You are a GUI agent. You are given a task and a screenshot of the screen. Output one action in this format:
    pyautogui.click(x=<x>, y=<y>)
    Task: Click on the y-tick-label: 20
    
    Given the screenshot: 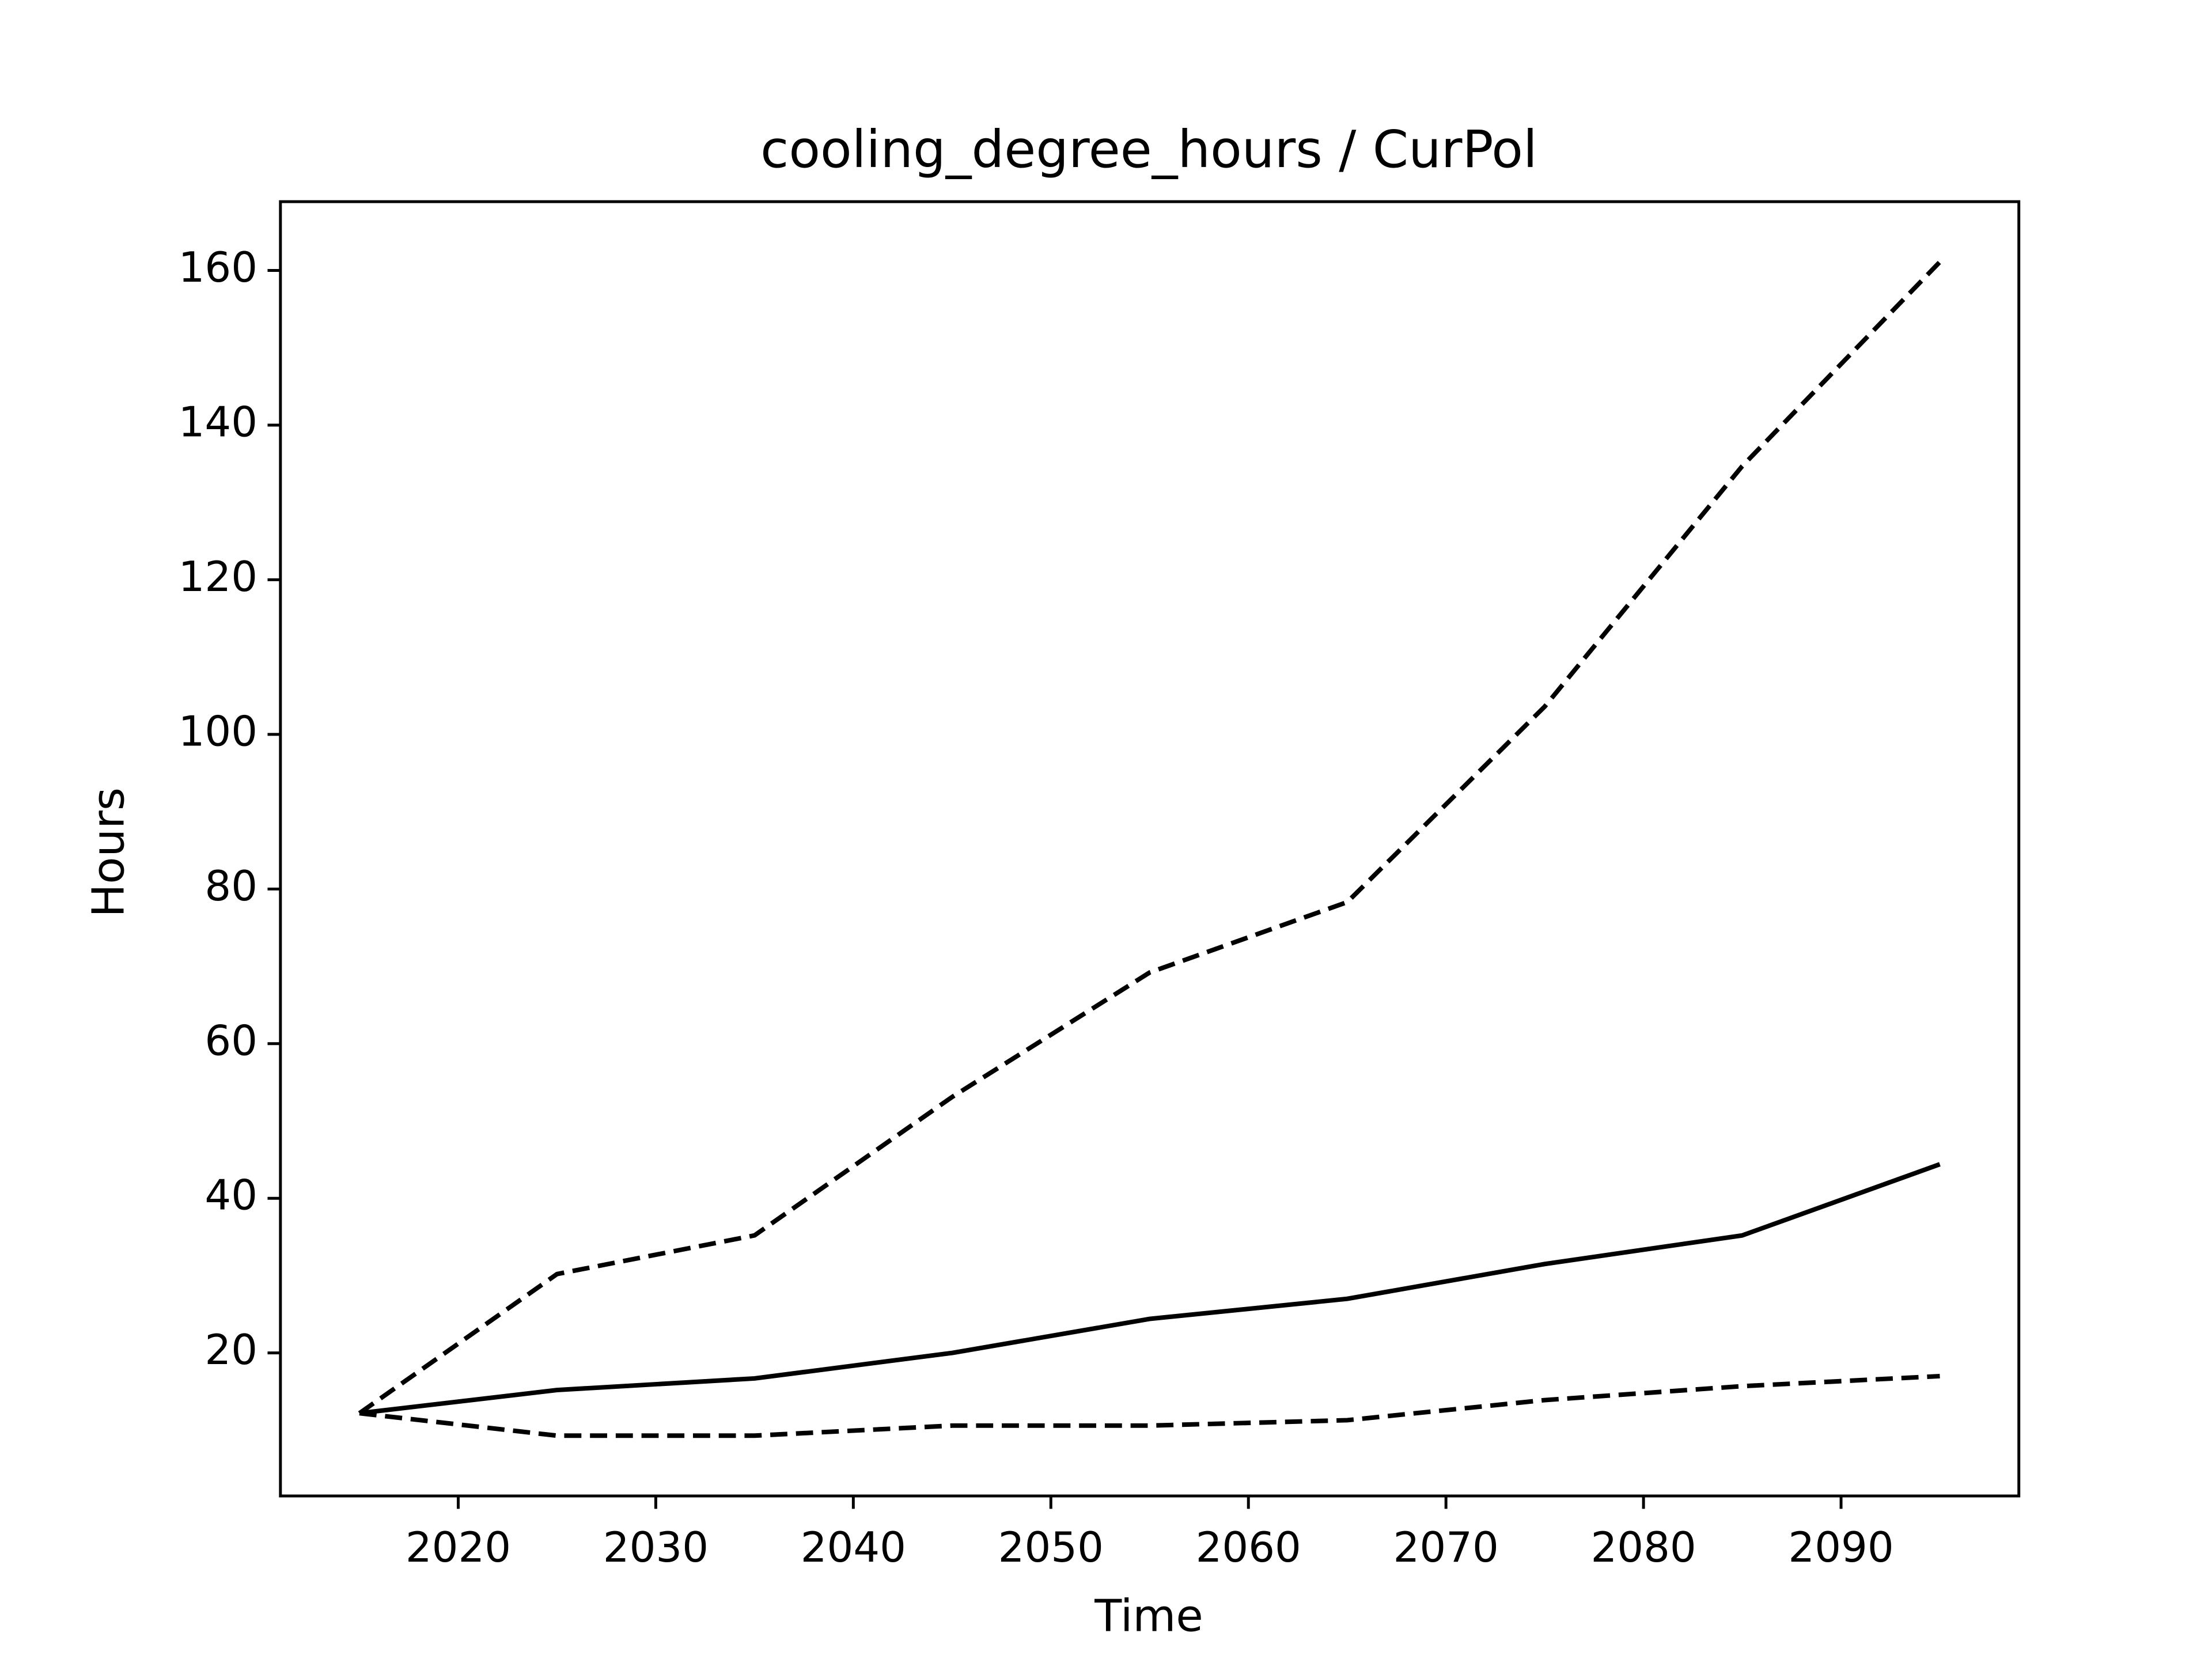 What is the action you would take?
    pyautogui.click(x=230, y=1349)
    